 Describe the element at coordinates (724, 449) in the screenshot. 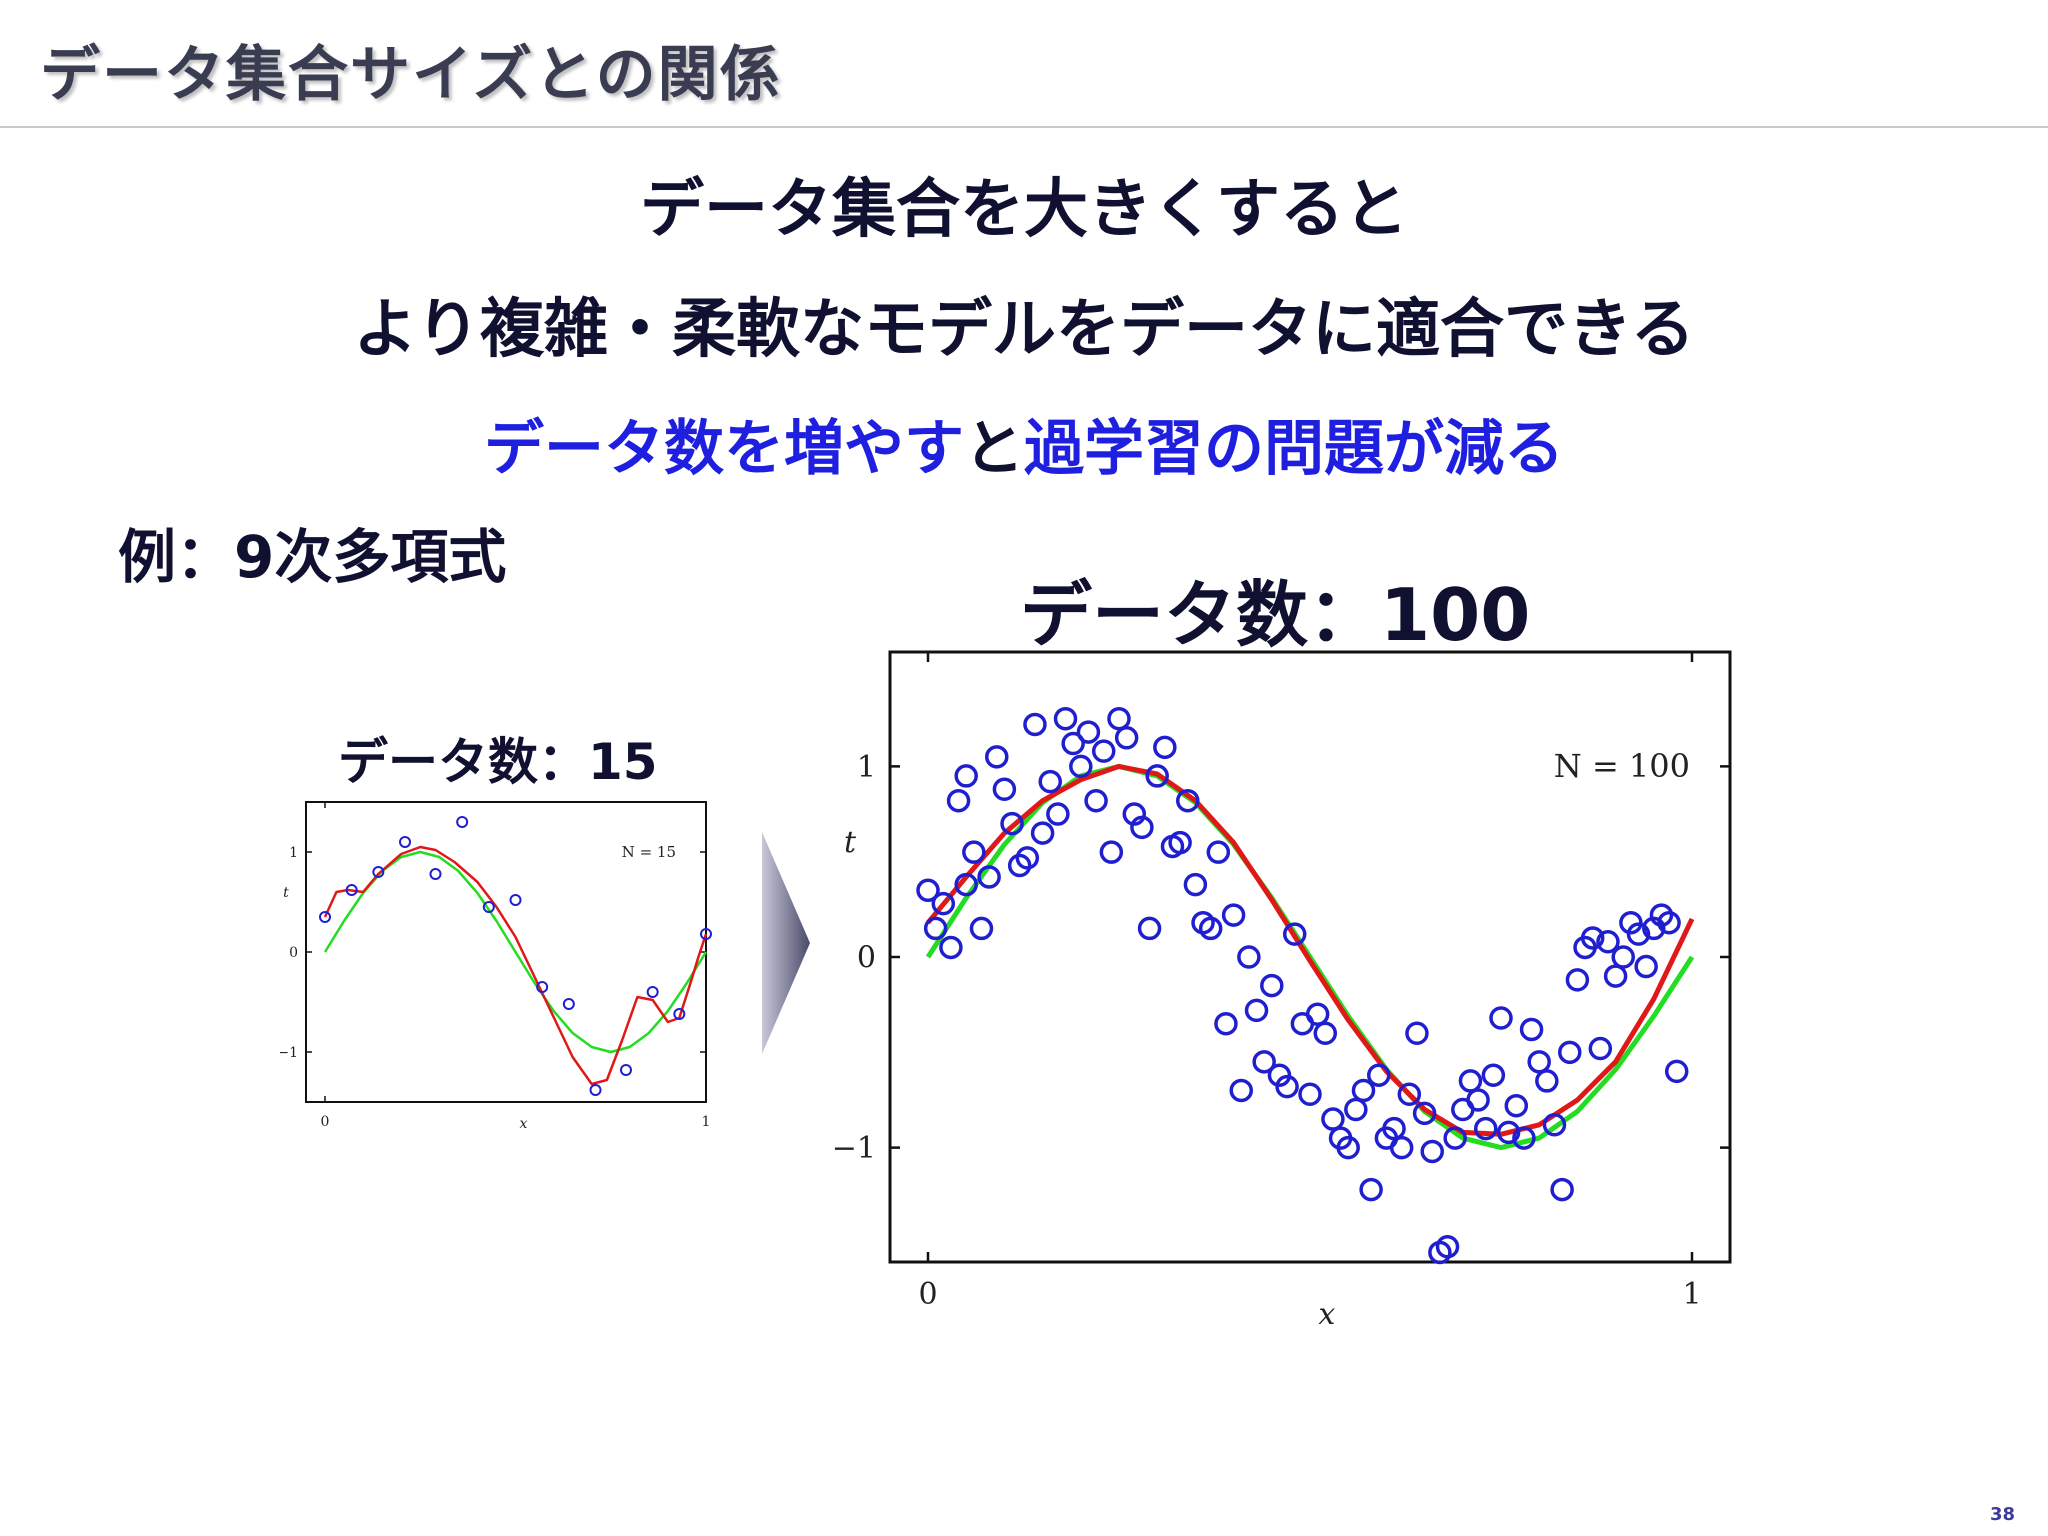

I see `subline-part-1: データ数を増やす` at that location.